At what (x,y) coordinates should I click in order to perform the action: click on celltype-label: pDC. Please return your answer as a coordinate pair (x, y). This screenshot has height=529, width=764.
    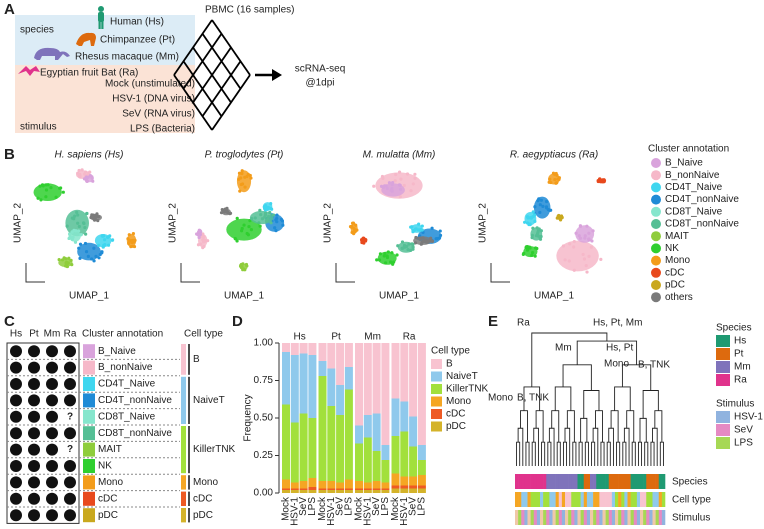
    Looking at the image, I should click on (203, 515).